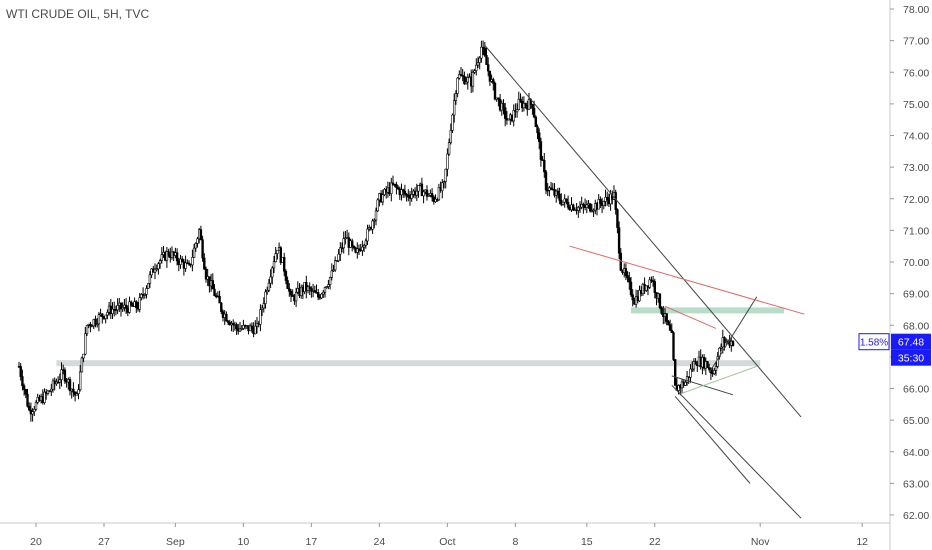 The width and height of the screenshot is (932, 550). Describe the element at coordinates (916, 390) in the screenshot. I see `y-tick-label: 66.00` at that location.